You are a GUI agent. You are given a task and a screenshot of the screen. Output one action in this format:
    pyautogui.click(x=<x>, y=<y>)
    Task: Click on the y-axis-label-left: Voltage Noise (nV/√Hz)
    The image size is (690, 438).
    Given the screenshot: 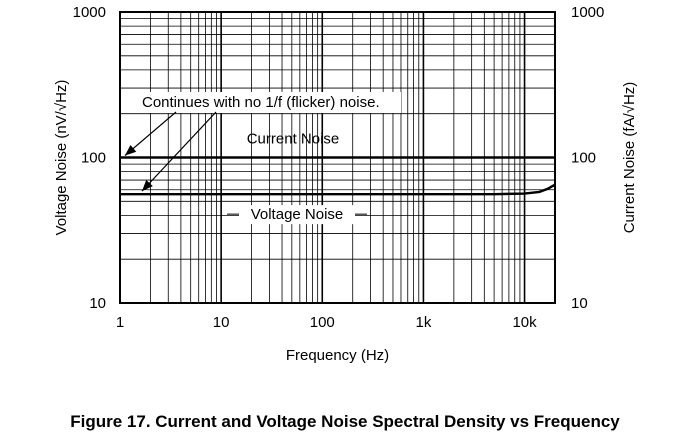 What is the action you would take?
    pyautogui.click(x=61, y=158)
    